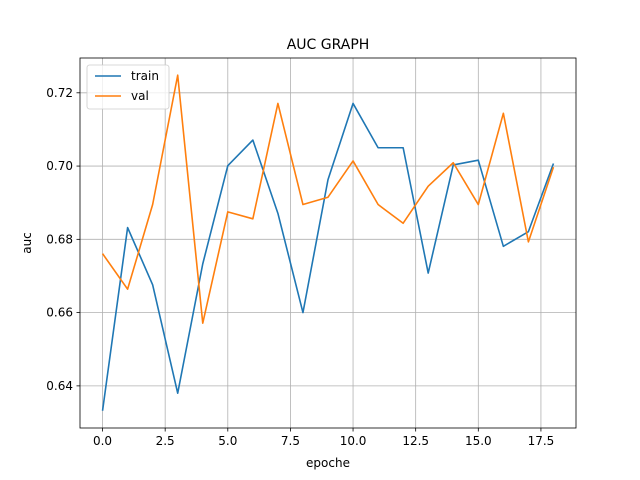 The image size is (640, 480). What do you see at coordinates (140, 96) in the screenshot?
I see `legend-label-val: val` at bounding box center [140, 96].